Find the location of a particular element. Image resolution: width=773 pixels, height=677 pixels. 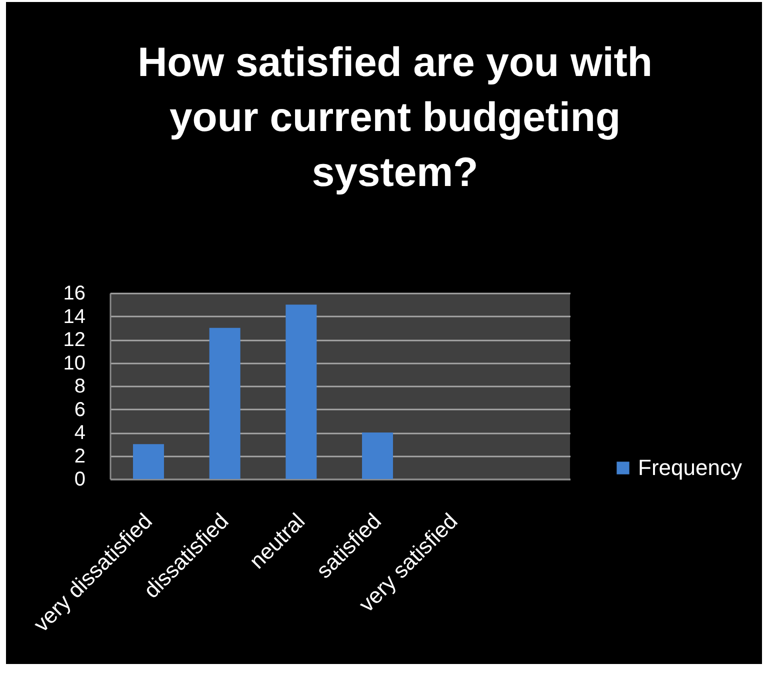

y-tick-label: 14 is located at coordinates (74, 317).